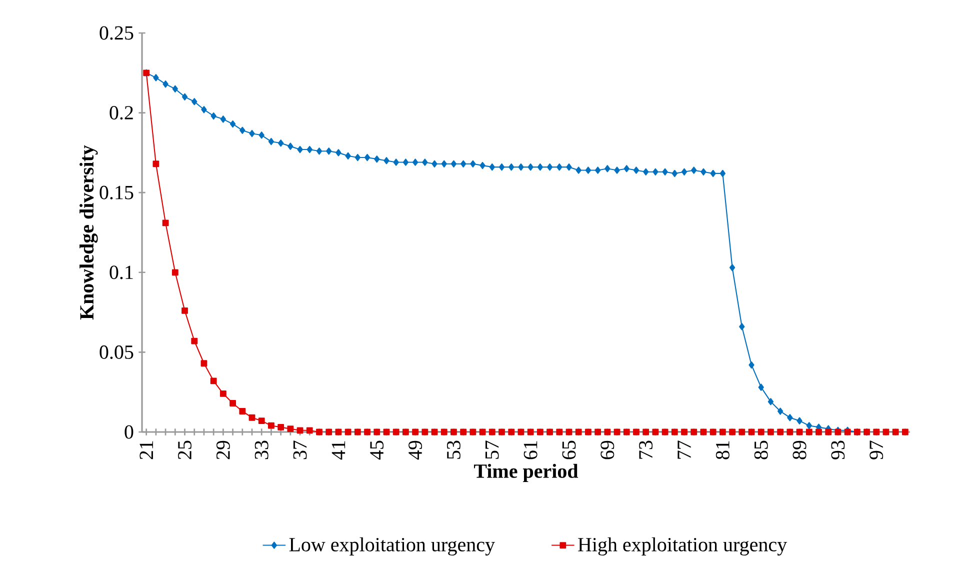 This screenshot has width=960, height=578. What do you see at coordinates (838, 450) in the screenshot?
I see `x-tick-label: 93` at bounding box center [838, 450].